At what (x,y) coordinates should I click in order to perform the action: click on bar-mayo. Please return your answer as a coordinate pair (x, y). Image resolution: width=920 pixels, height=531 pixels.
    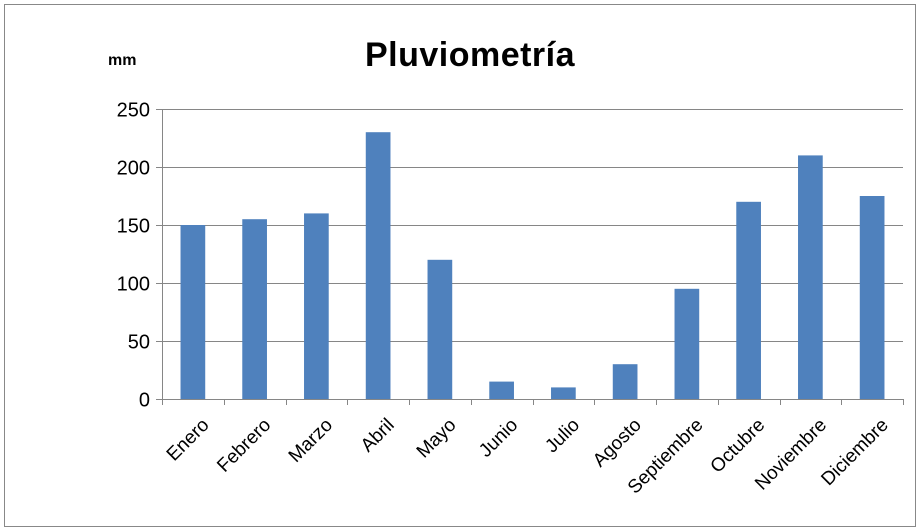
    Looking at the image, I should click on (440, 329).